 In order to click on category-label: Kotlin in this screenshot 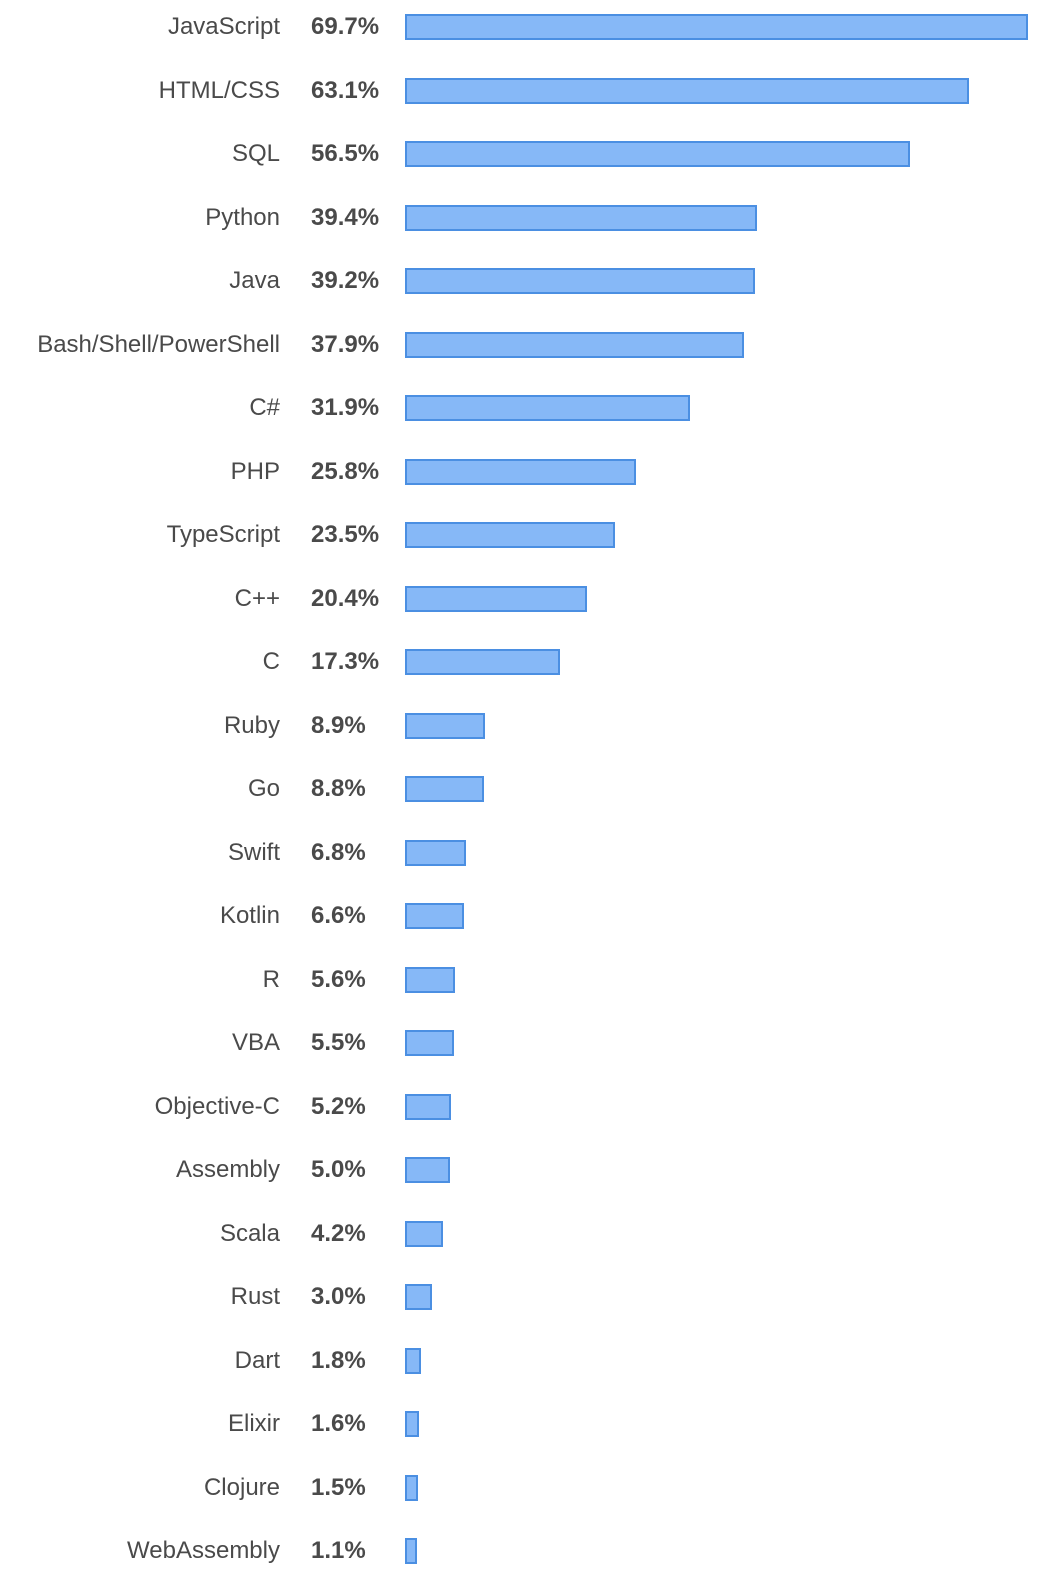, I will do `click(249, 915)`.